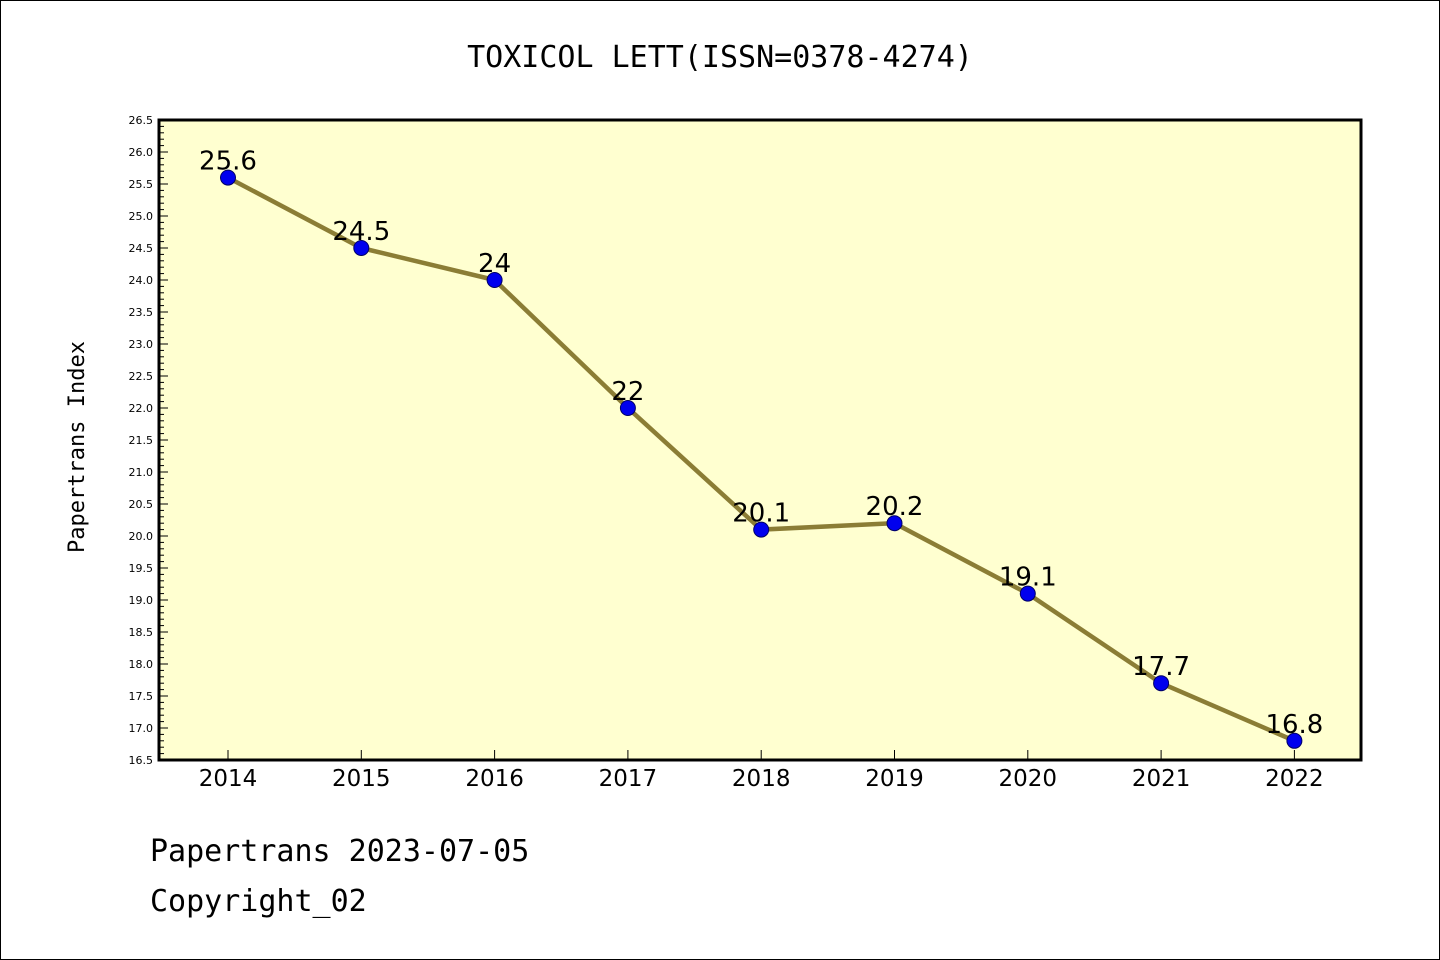 The image size is (1440, 960). What do you see at coordinates (141, 760) in the screenshot?
I see `y-tick-label: 16.5` at bounding box center [141, 760].